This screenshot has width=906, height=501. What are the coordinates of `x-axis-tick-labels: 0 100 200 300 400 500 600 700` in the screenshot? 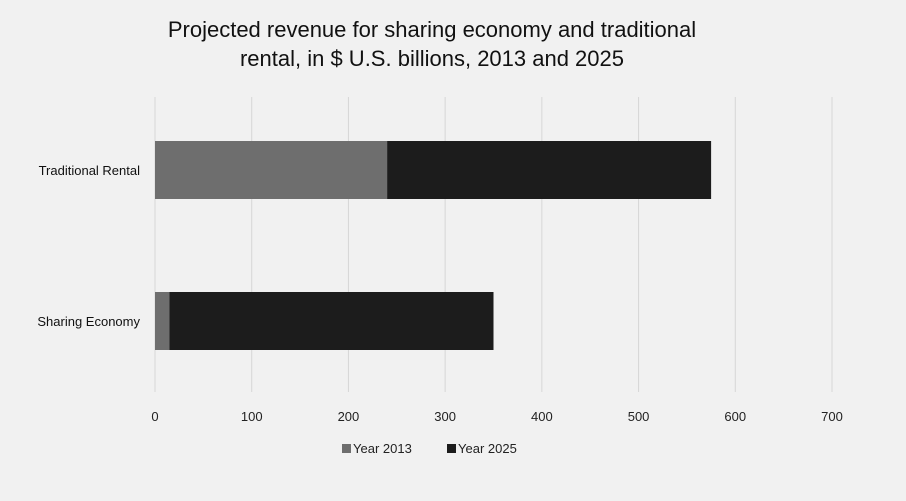 It's located at (496, 416).